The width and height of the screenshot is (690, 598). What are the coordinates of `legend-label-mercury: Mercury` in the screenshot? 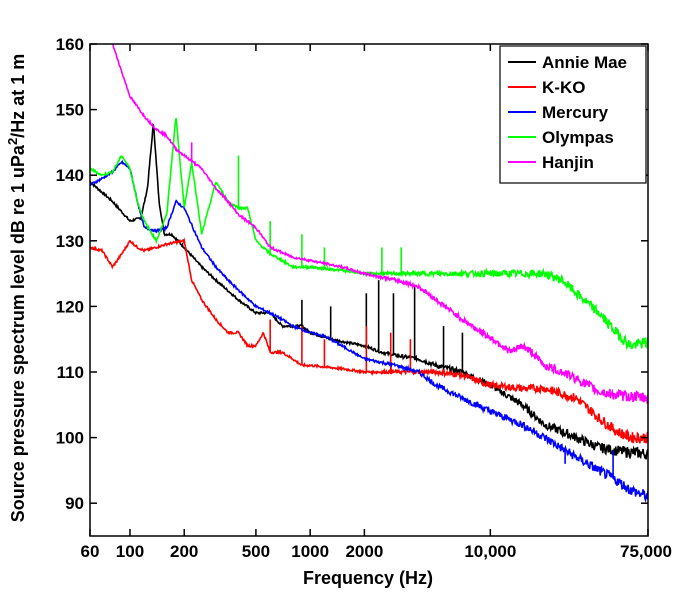 It's located at (575, 112).